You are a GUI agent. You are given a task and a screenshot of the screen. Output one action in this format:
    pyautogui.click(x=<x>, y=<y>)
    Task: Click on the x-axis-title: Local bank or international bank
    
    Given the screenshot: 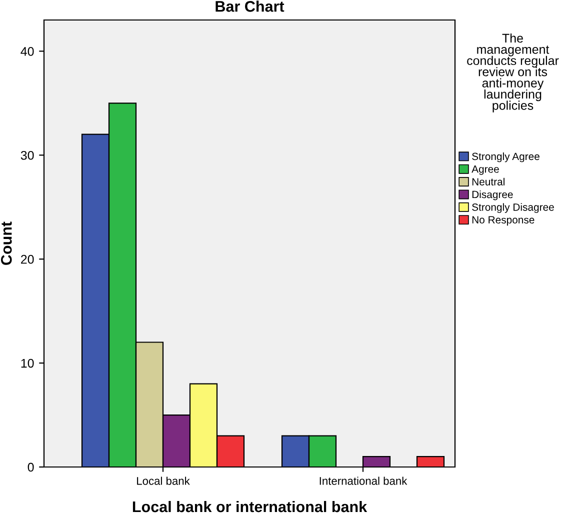 What is the action you would take?
    pyautogui.click(x=250, y=506)
    